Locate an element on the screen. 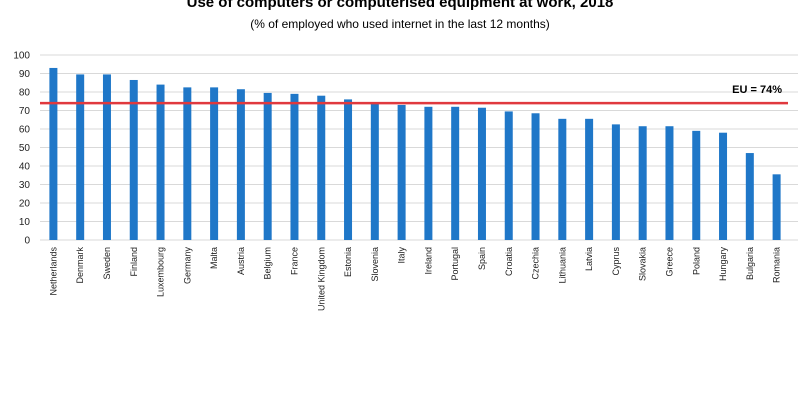  bar-austria is located at coordinates (240, 164).